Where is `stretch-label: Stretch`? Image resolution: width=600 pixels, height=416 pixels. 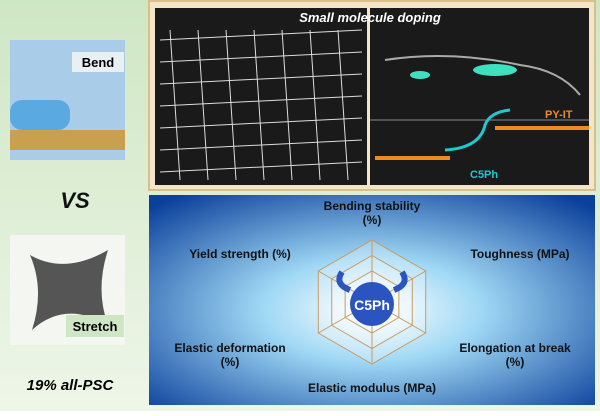
stretch-label: Stretch is located at coordinates (95, 326).